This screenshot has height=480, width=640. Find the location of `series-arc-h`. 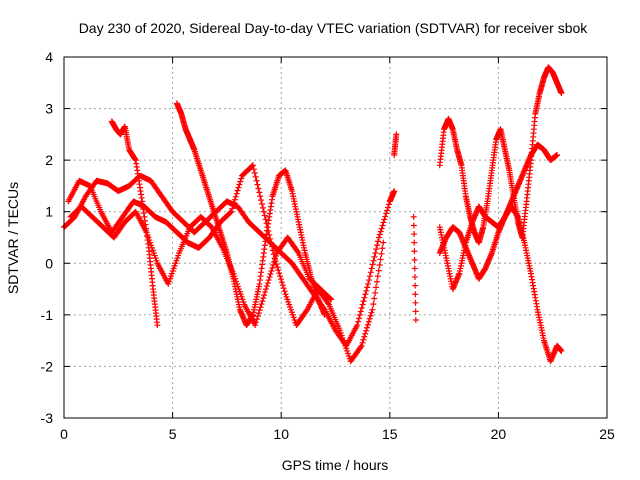

series-arc-h is located at coordinates (498, 217).